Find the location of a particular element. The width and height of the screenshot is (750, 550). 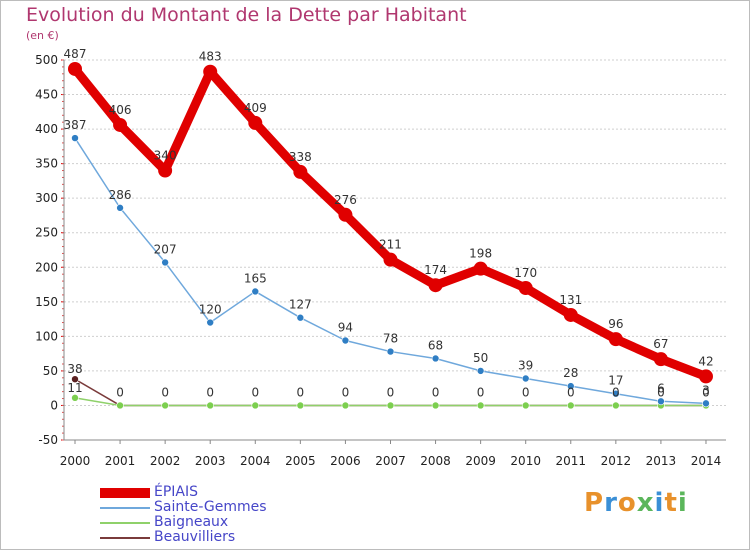

data-label: 276 is located at coordinates (345, 200).